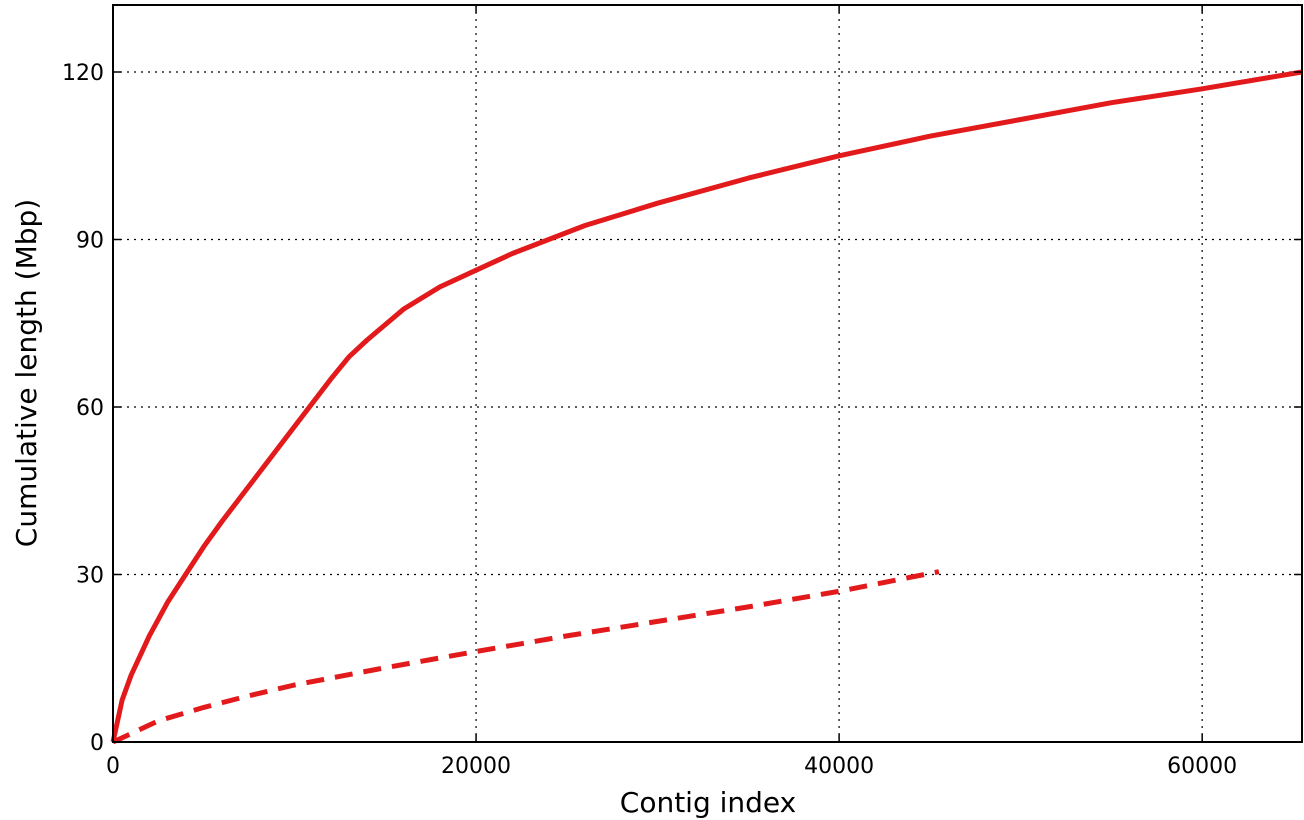 This screenshot has height=820, width=1304. What do you see at coordinates (83, 73) in the screenshot?
I see `y-tick-label: 120` at bounding box center [83, 73].